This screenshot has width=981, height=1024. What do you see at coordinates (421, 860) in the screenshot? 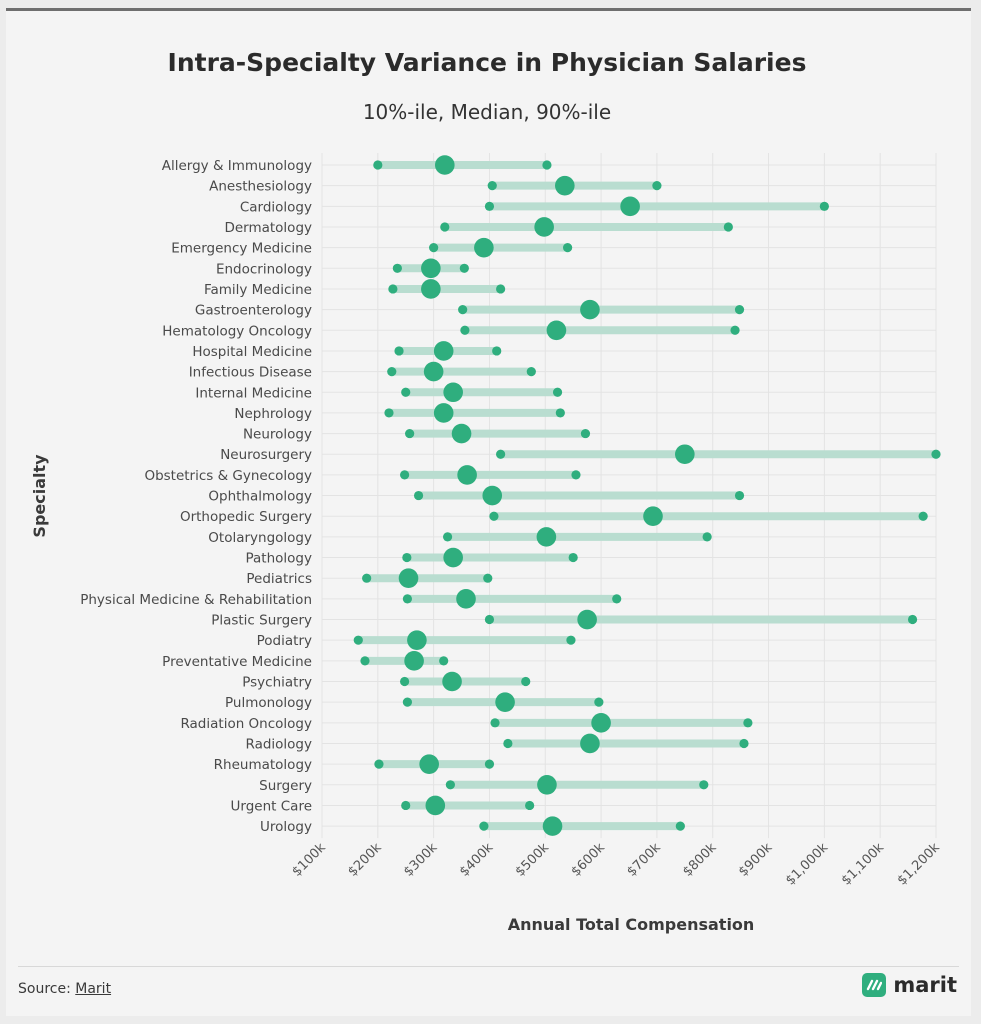
I see `x-tick-label: $300k` at bounding box center [421, 860].